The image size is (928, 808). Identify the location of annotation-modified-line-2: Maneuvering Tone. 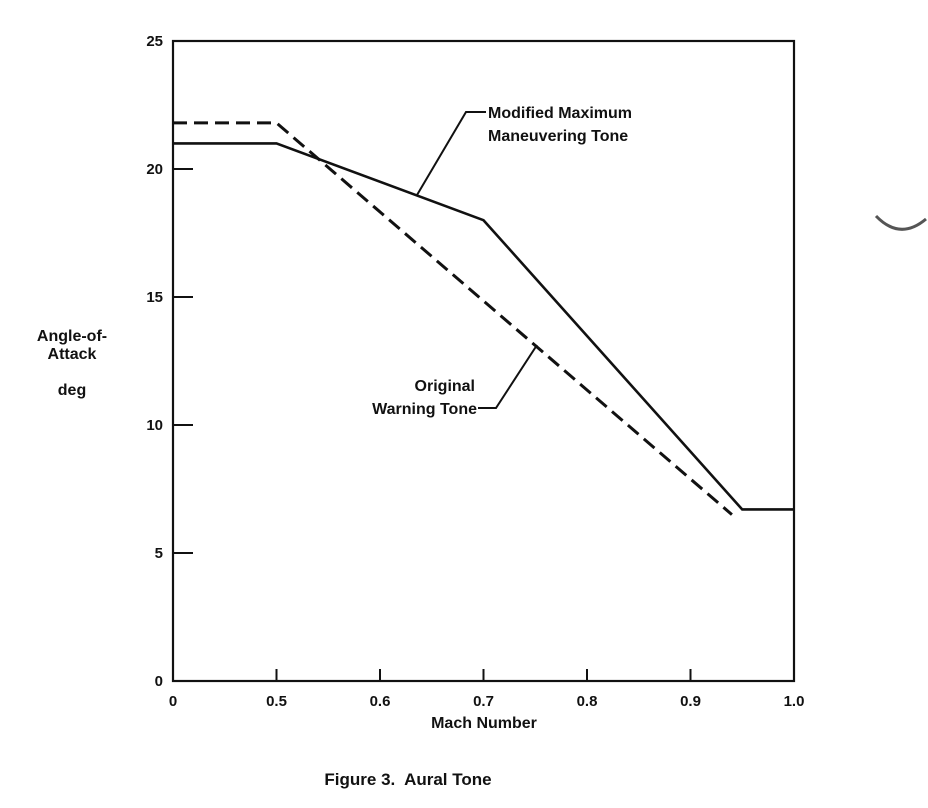
(558, 136).